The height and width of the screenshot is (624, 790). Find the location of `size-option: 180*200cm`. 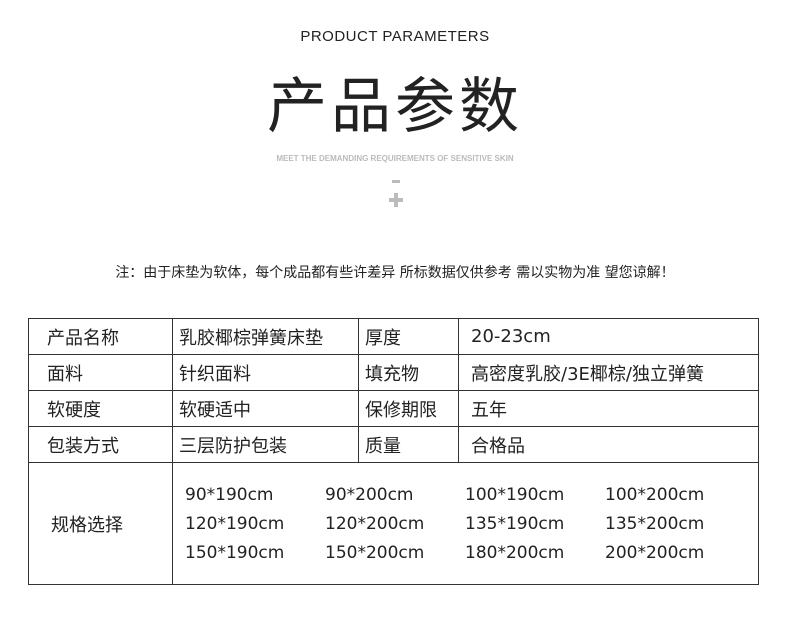

size-option: 180*200cm is located at coordinates (515, 552).